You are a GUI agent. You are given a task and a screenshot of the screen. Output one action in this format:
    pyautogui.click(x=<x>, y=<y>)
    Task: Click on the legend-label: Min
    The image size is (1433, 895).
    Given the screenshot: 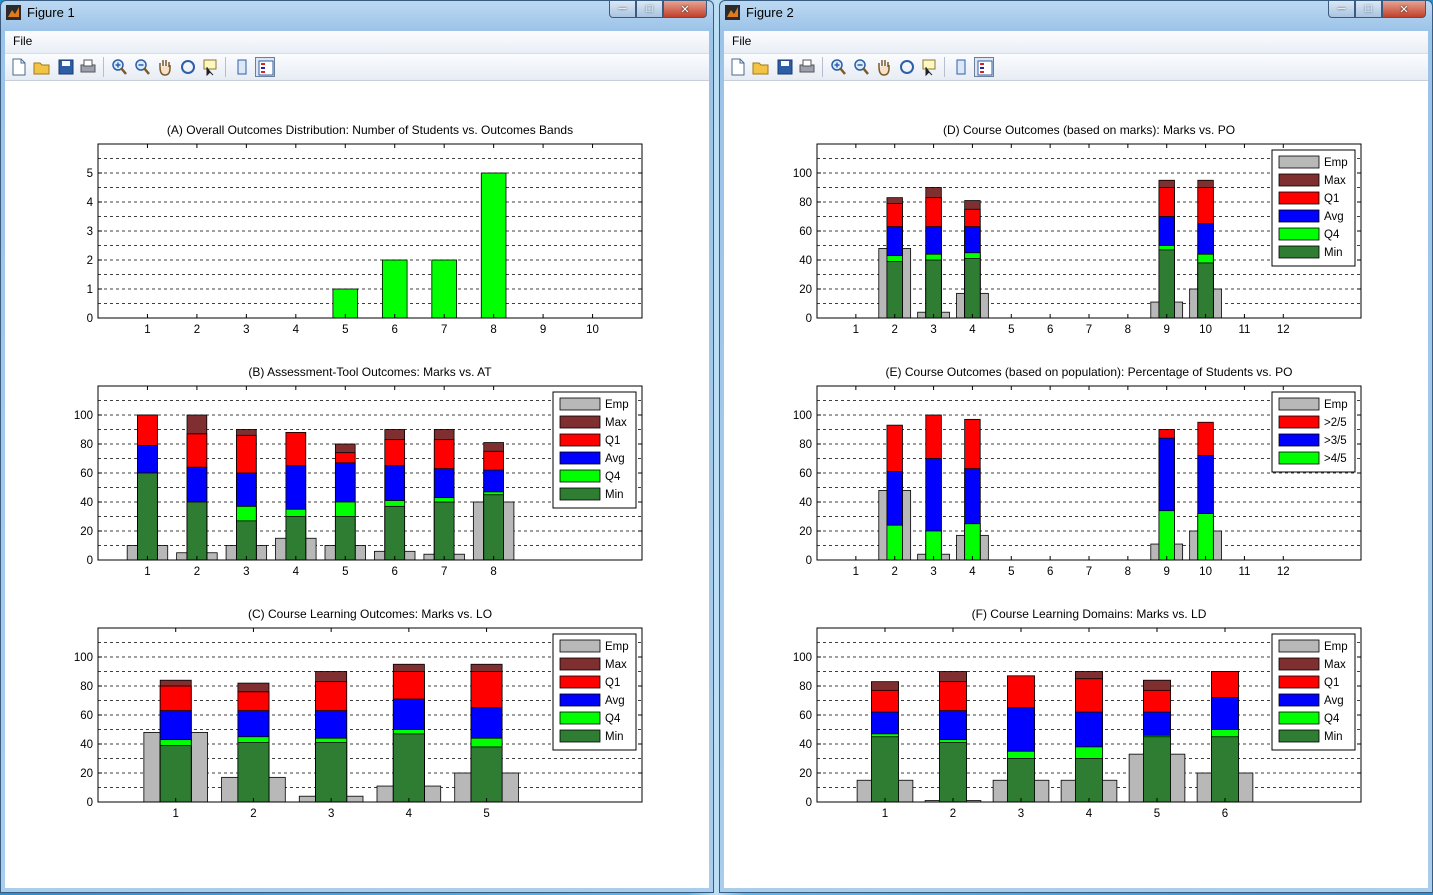 What is the action you would take?
    pyautogui.click(x=1333, y=253)
    